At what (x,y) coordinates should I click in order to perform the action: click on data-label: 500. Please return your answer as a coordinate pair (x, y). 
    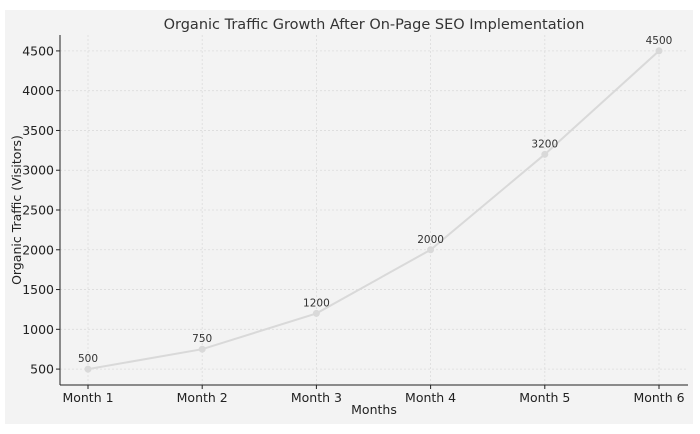
    Looking at the image, I should click on (88, 359).